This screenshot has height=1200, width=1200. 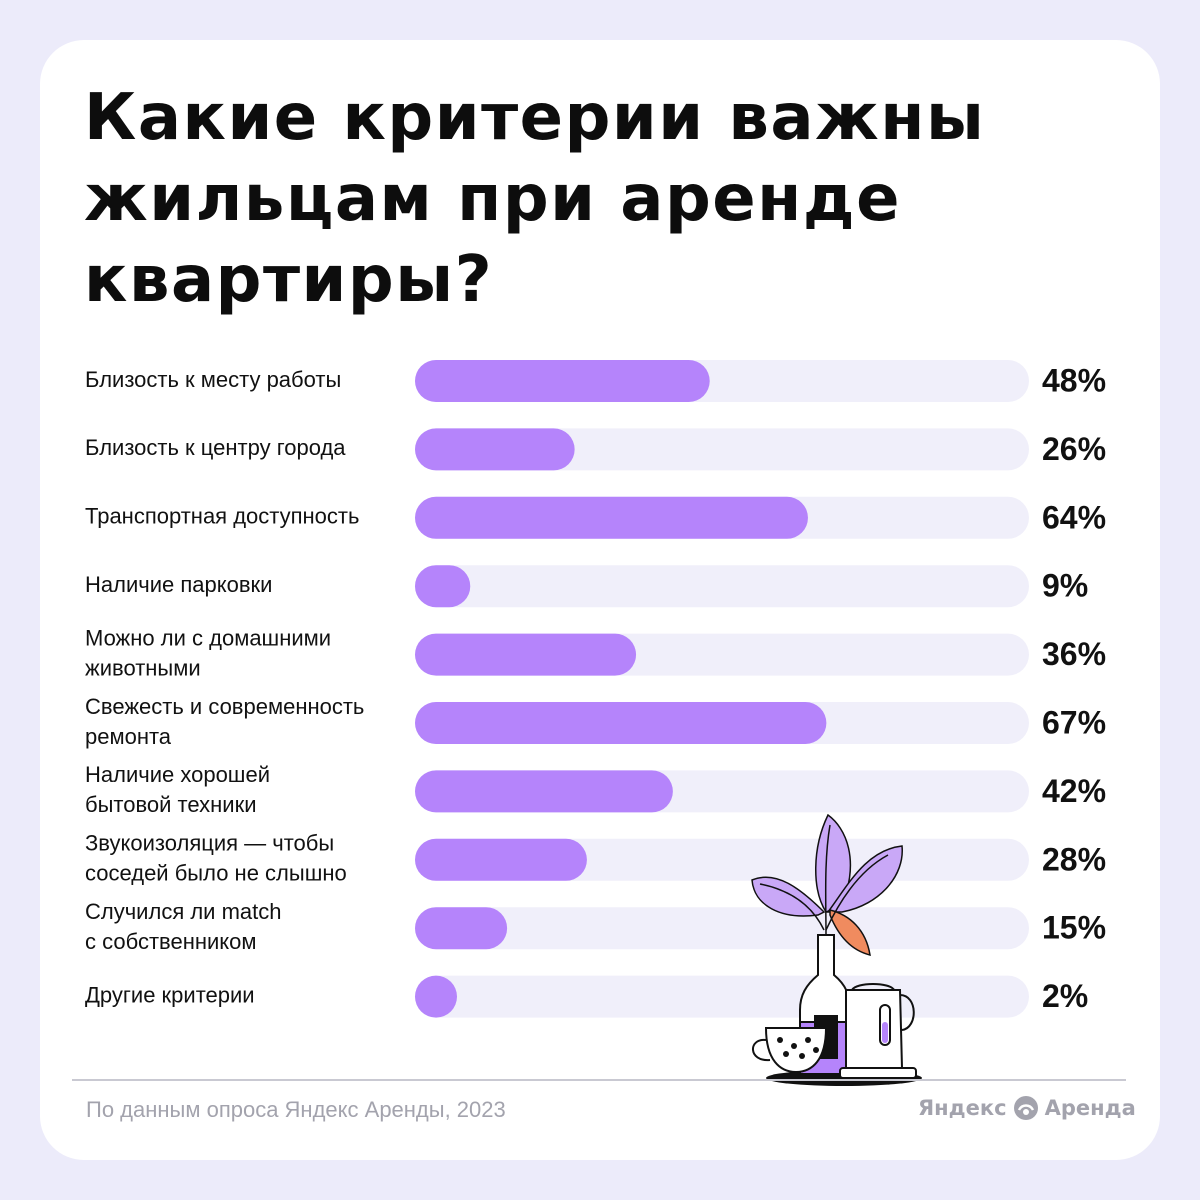 What do you see at coordinates (492, 199) in the screenshot?
I see `title-line: жильцам при аренде` at bounding box center [492, 199].